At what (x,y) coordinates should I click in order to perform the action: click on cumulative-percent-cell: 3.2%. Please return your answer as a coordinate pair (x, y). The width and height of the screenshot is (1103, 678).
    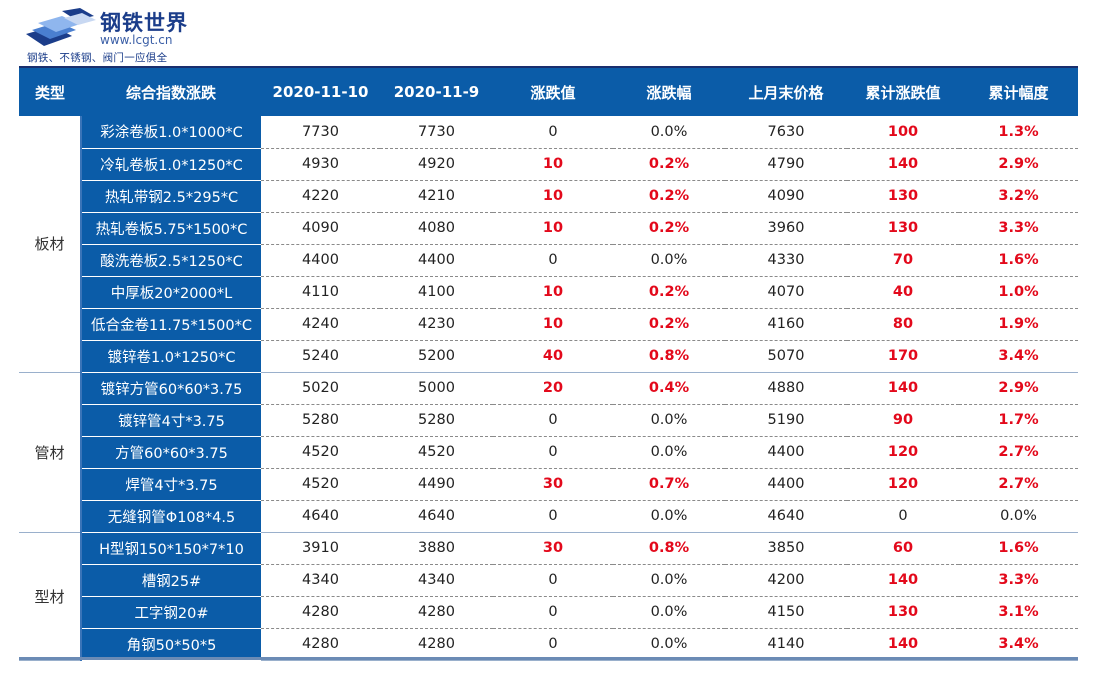
    Looking at the image, I should click on (1018, 196).